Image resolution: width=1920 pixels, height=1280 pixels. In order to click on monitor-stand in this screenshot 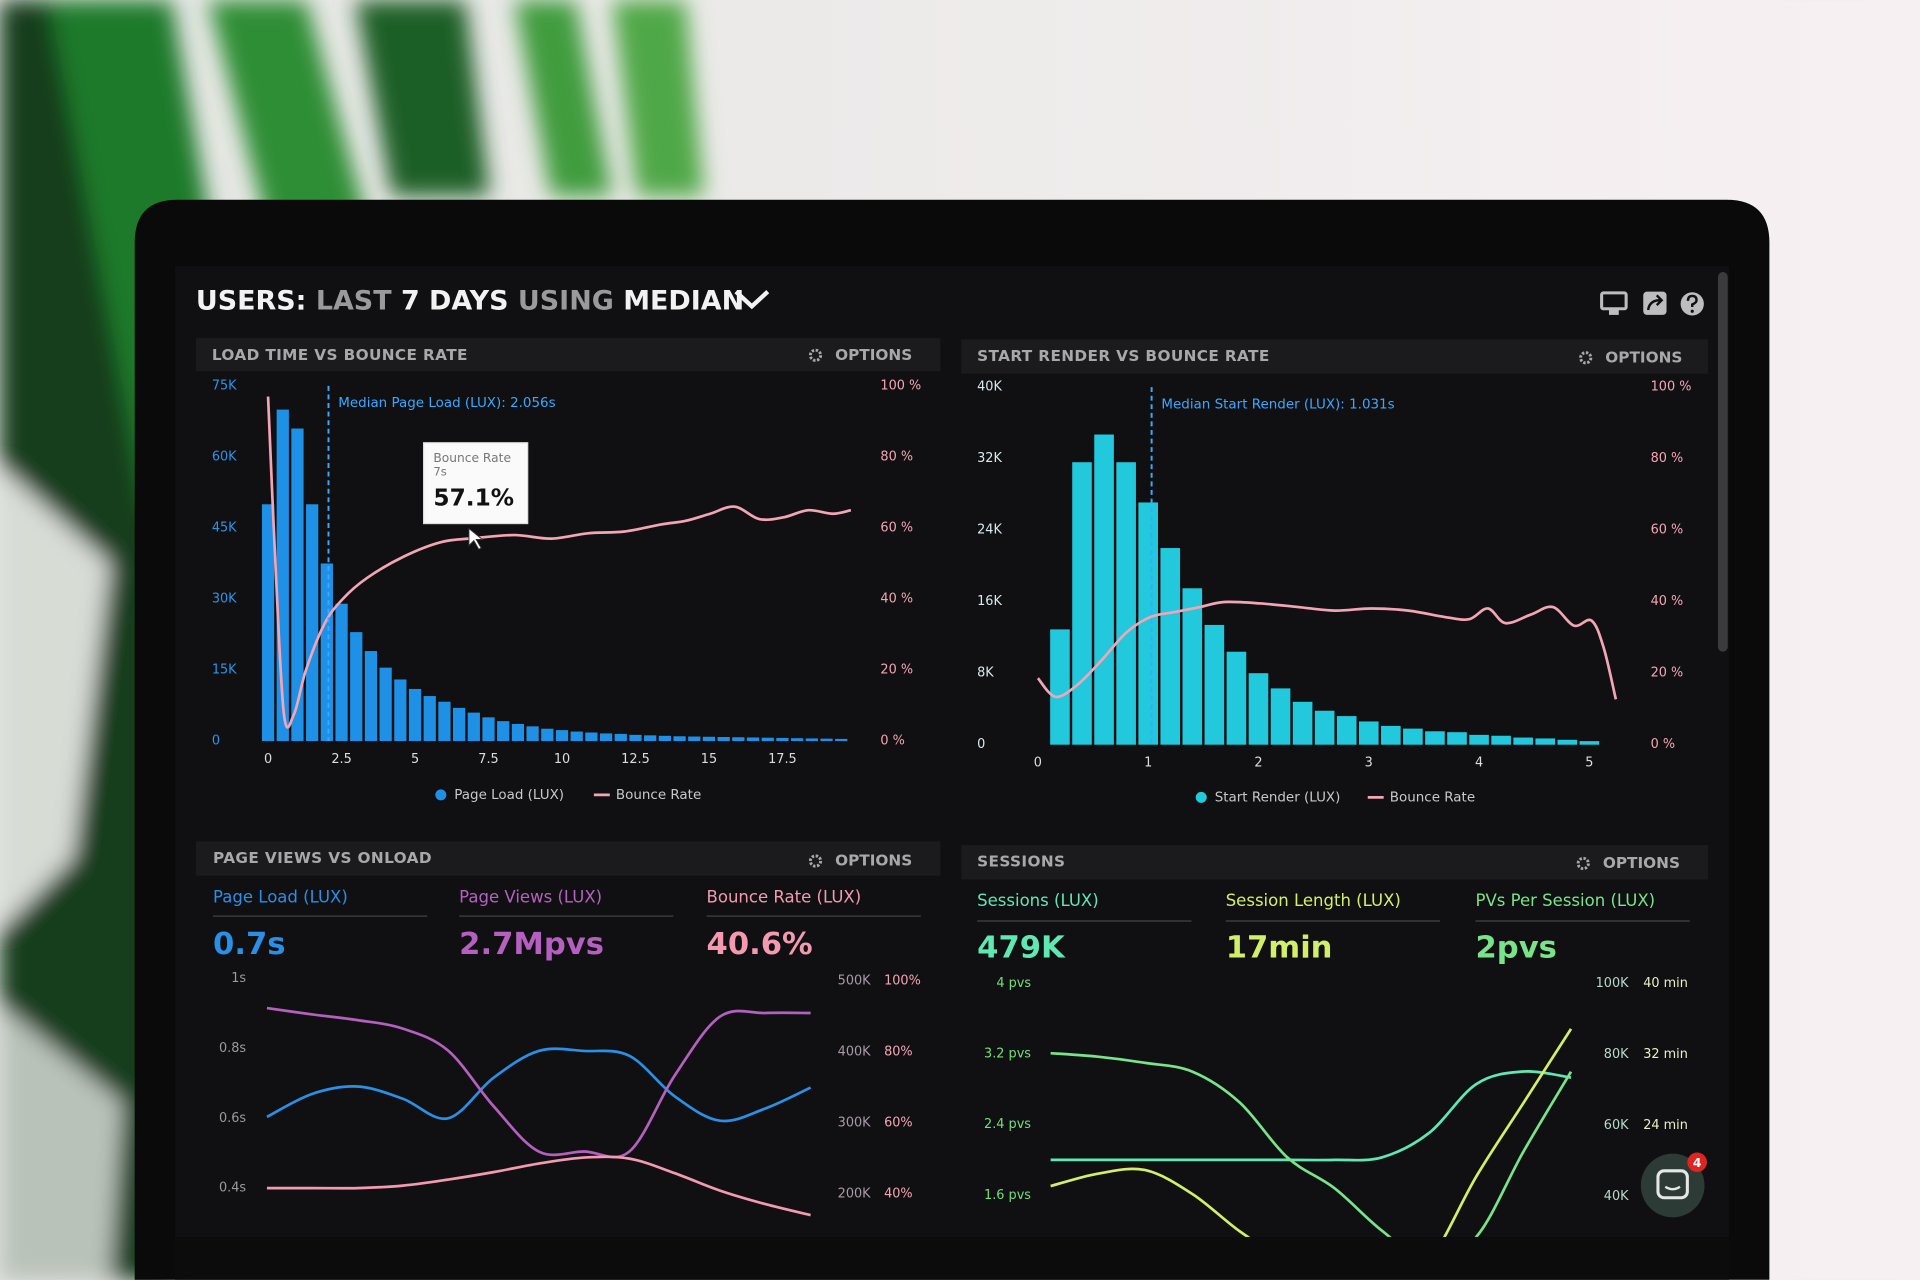, I will do `click(1613, 312)`.